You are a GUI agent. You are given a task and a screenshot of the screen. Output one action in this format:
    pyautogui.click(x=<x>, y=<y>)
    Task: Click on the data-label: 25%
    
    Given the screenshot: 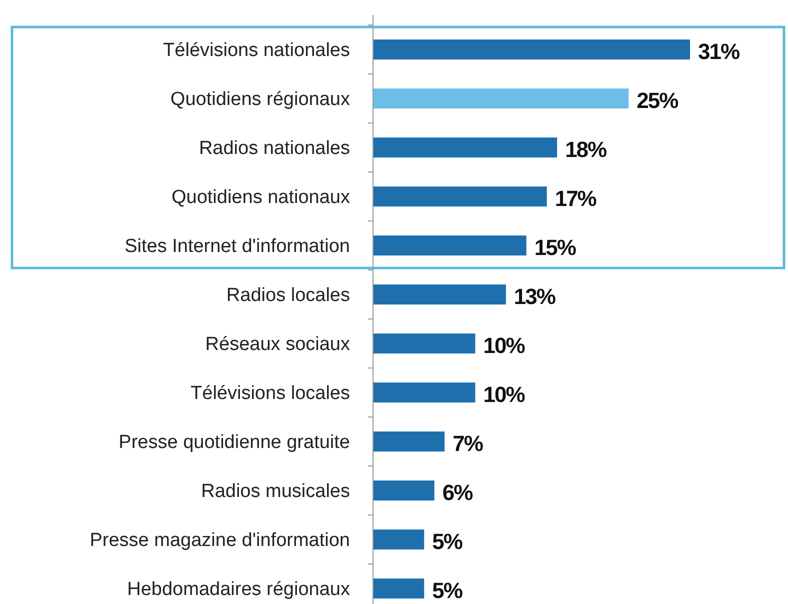 What is the action you would take?
    pyautogui.click(x=657, y=101)
    